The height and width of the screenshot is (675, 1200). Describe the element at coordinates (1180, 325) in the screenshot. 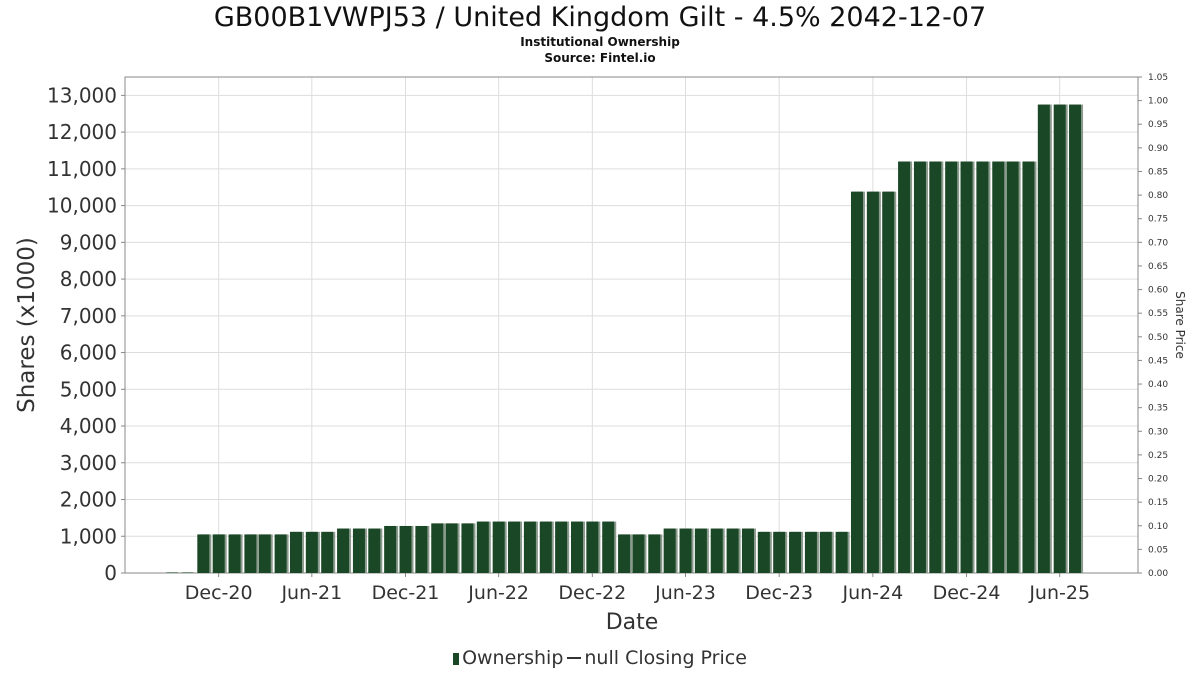

I see `y2-axis-label: Share Price` at that location.